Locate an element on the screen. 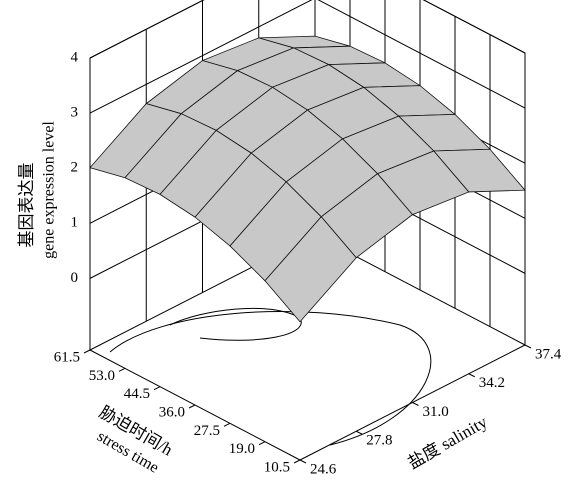  z-tick-label: 2 is located at coordinates (75, 168).